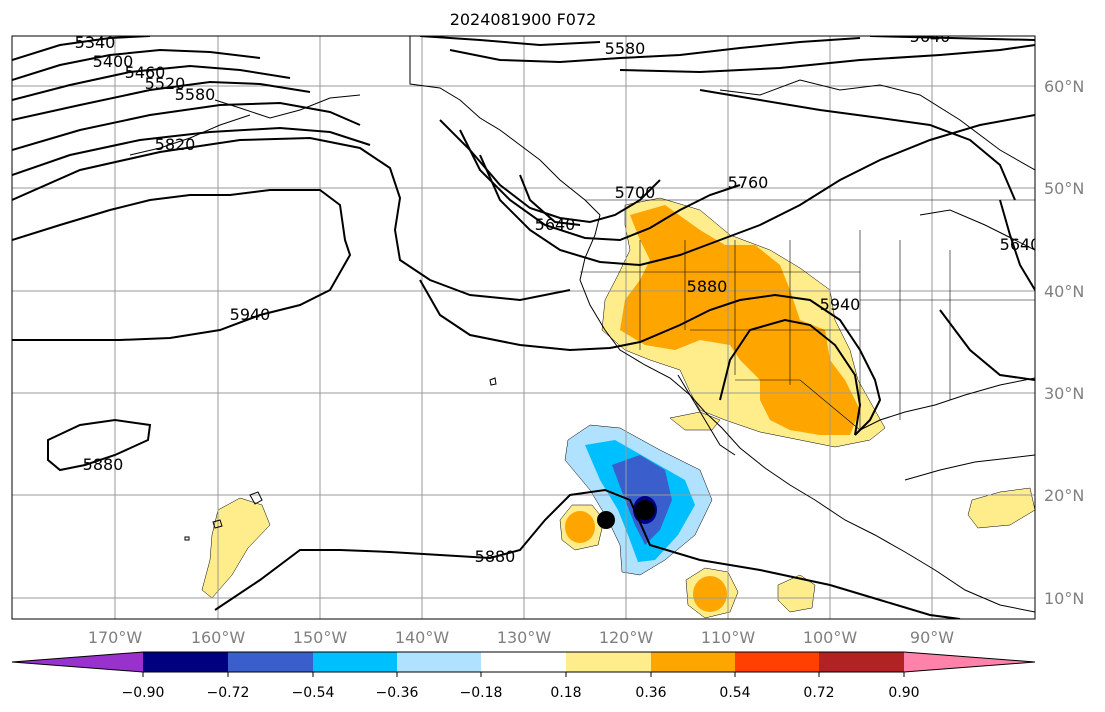 The height and width of the screenshot is (712, 1105). What do you see at coordinates (728, 637) in the screenshot?
I see `lon-label: 110°W` at bounding box center [728, 637].